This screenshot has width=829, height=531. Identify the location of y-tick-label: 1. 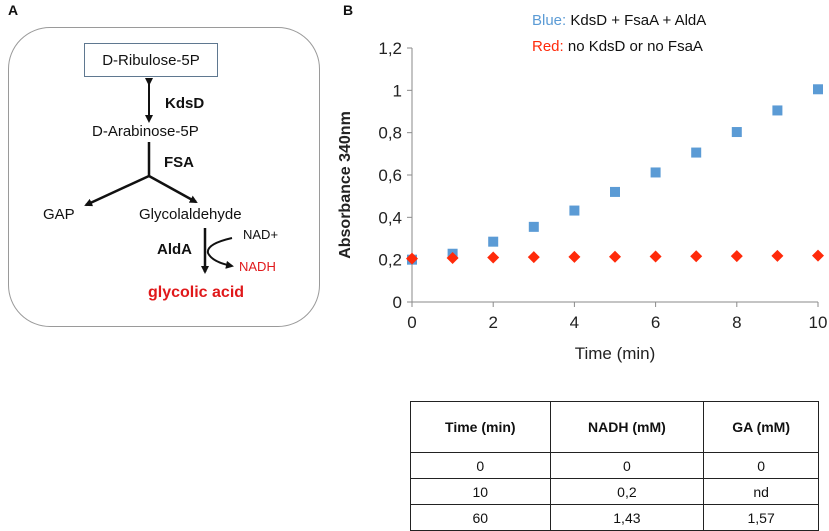
(397, 90).